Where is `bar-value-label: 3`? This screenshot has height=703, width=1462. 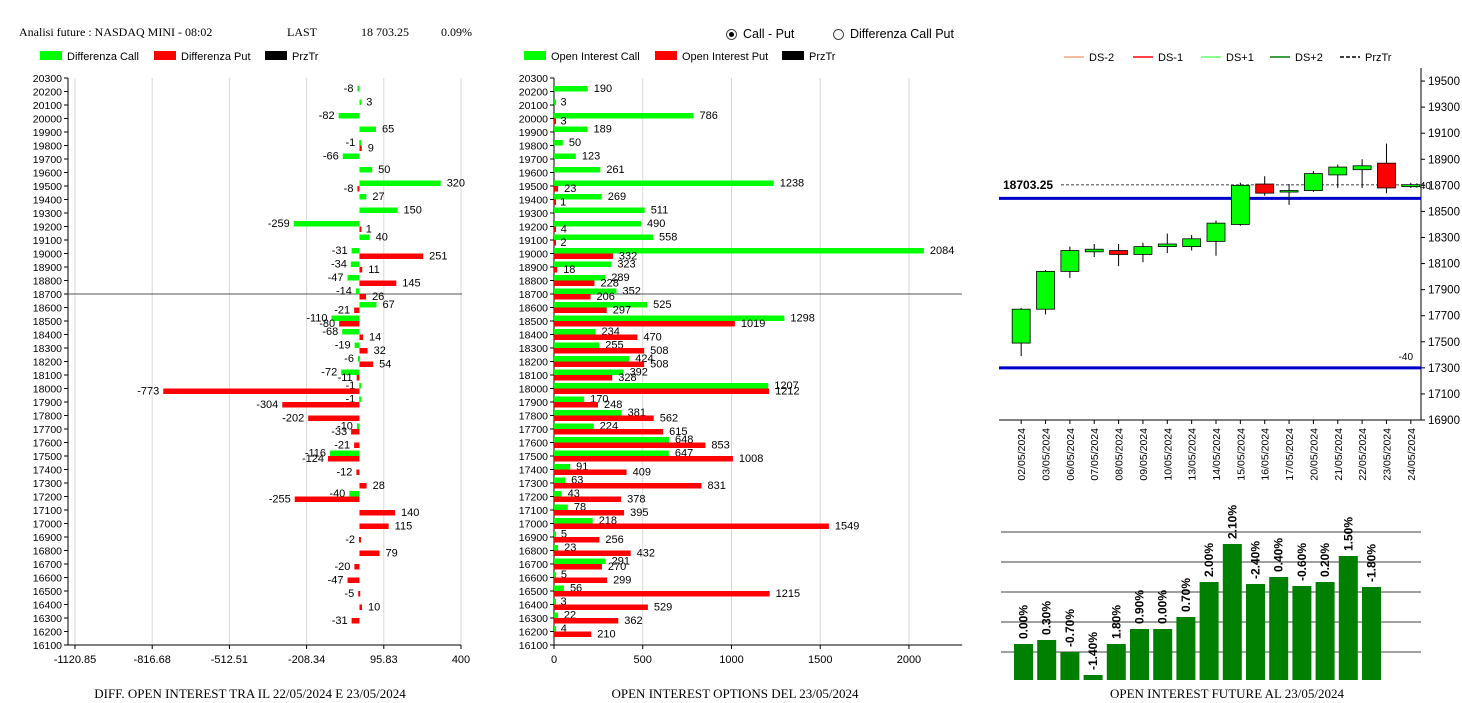
bar-value-label: 3 is located at coordinates (564, 103).